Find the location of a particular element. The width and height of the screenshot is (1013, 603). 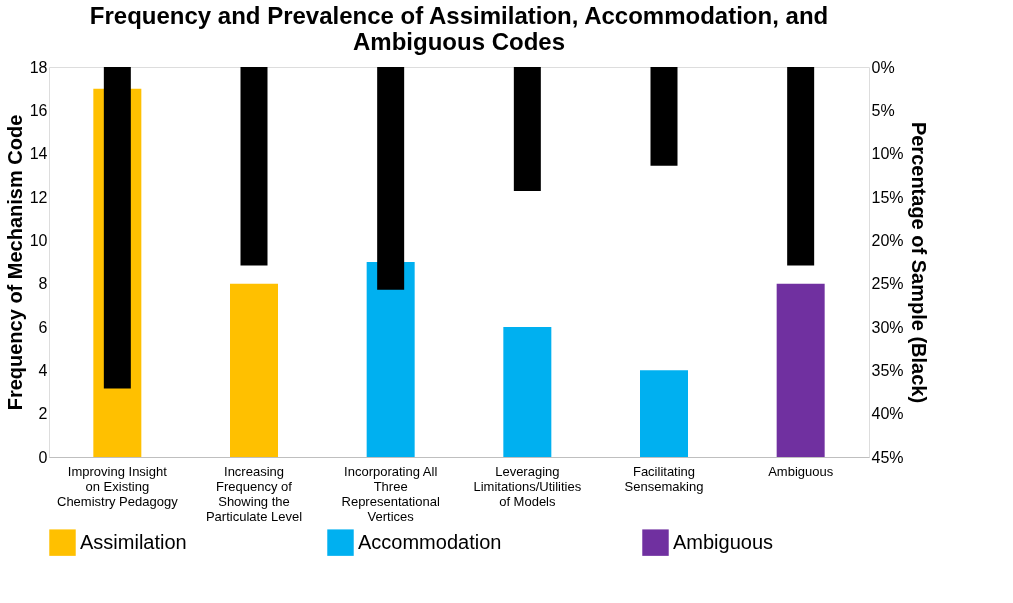

y-tick-label: 8 is located at coordinates (43, 284).